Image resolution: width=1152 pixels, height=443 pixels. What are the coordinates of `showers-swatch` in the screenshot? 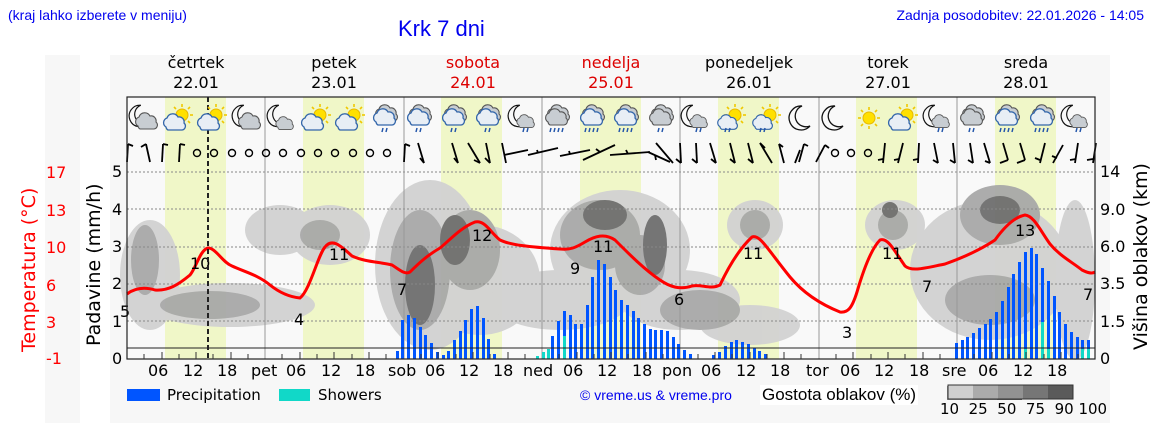 It's located at (294, 395).